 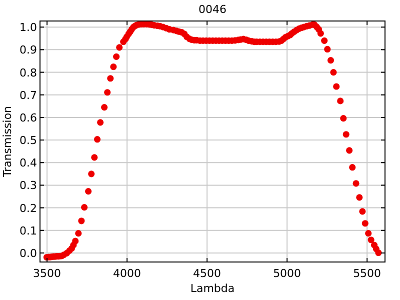 What do you see at coordinates (28, 117) in the screenshot?
I see `y-tick-label: 0.6` at bounding box center [28, 117].